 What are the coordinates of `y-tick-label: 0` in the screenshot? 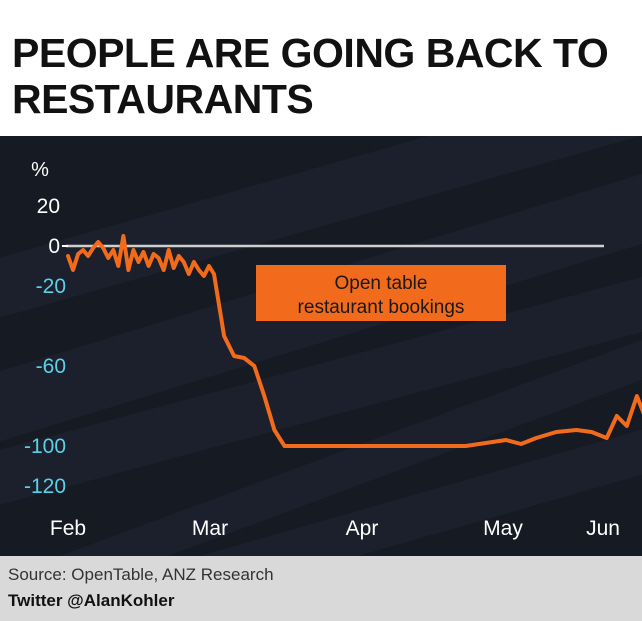 It's located at (54, 246).